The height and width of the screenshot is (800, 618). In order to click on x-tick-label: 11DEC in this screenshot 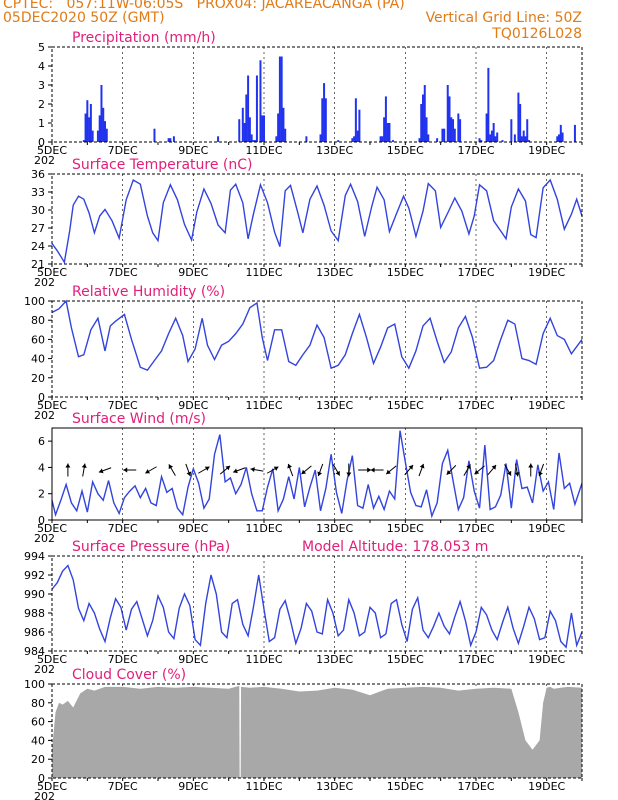, I will do `click(263, 405)`.